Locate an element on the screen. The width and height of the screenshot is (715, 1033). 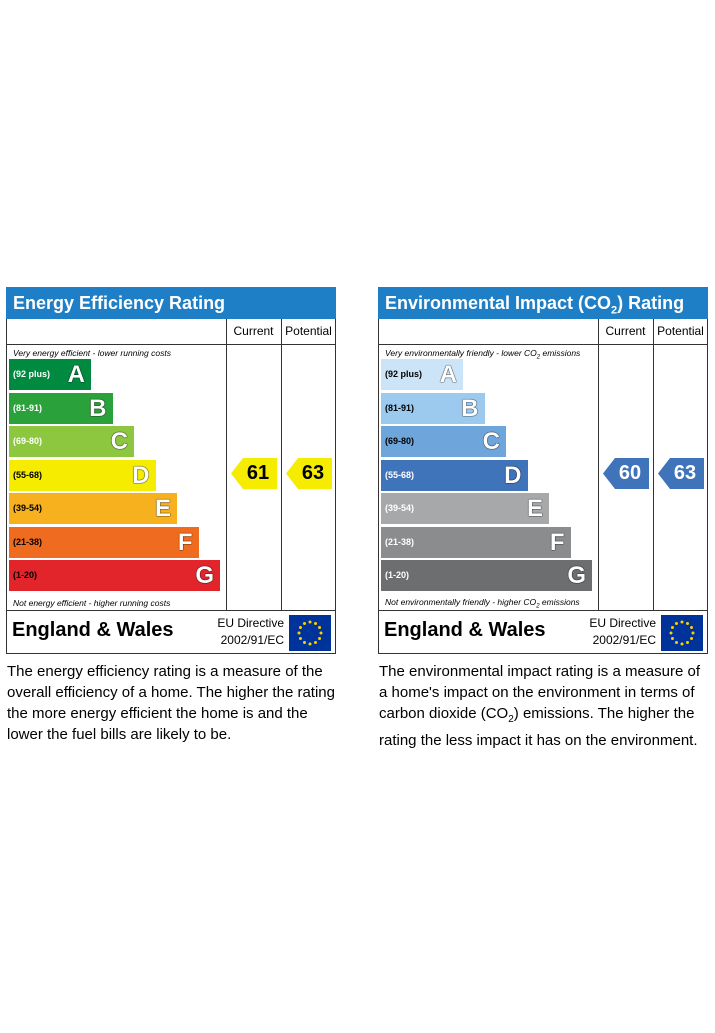
top-note-prefix: Very environmentally friendly - lower CO is located at coordinates (461, 353).